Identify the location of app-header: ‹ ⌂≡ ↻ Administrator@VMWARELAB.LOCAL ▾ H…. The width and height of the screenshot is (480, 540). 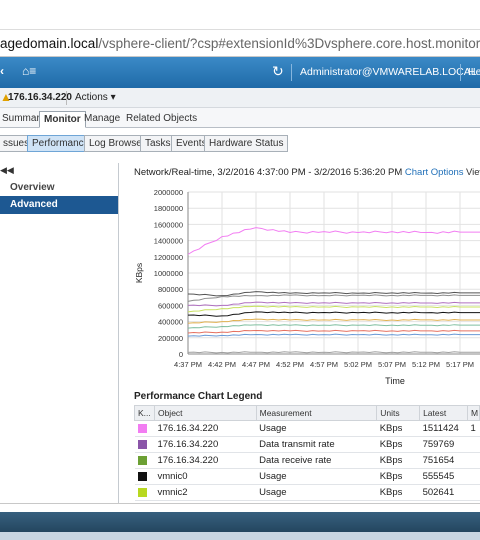
(240, 72).